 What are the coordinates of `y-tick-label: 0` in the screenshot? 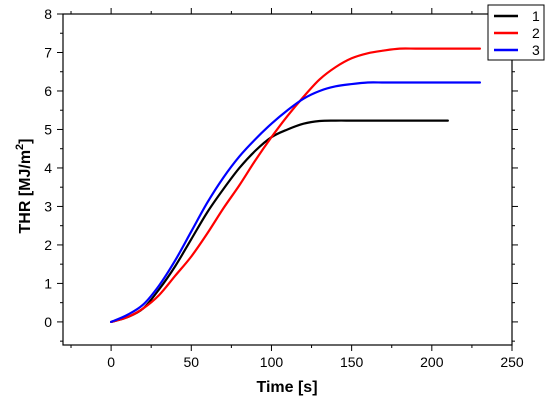 It's located at (48, 322).